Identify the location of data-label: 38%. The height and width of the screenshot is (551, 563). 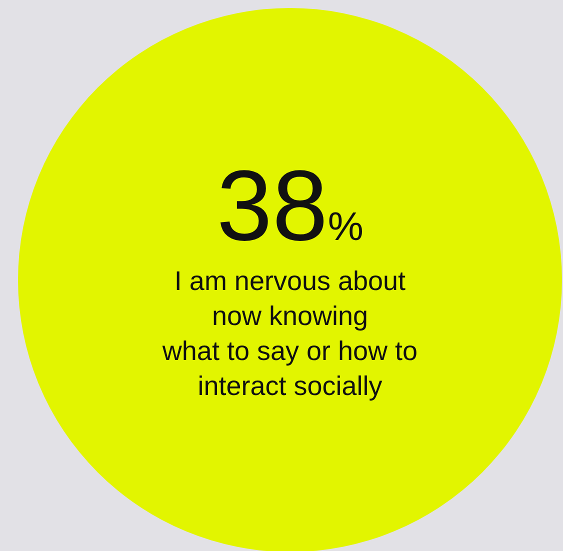
(290, 206).